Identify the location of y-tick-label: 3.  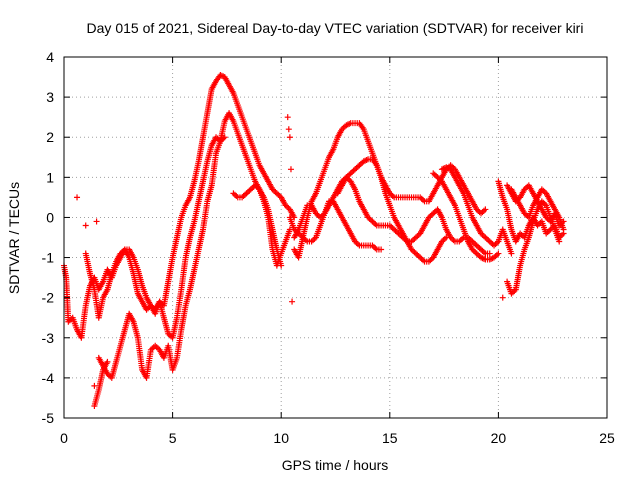
(50, 97).